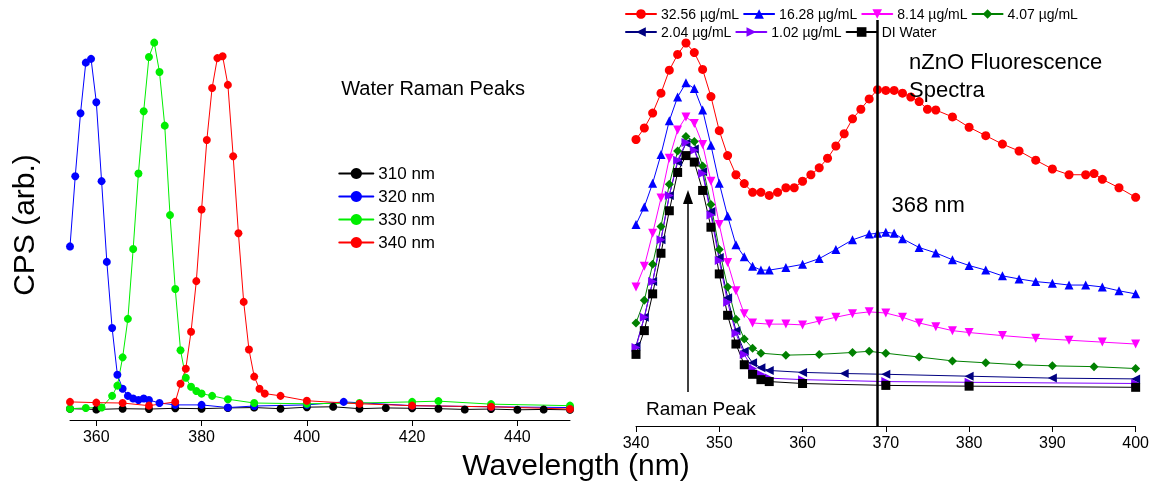 This screenshot has height=502, width=1152. Describe the element at coordinates (928, 204) in the screenshot. I see `ref-line-label: 368 nm` at that location.